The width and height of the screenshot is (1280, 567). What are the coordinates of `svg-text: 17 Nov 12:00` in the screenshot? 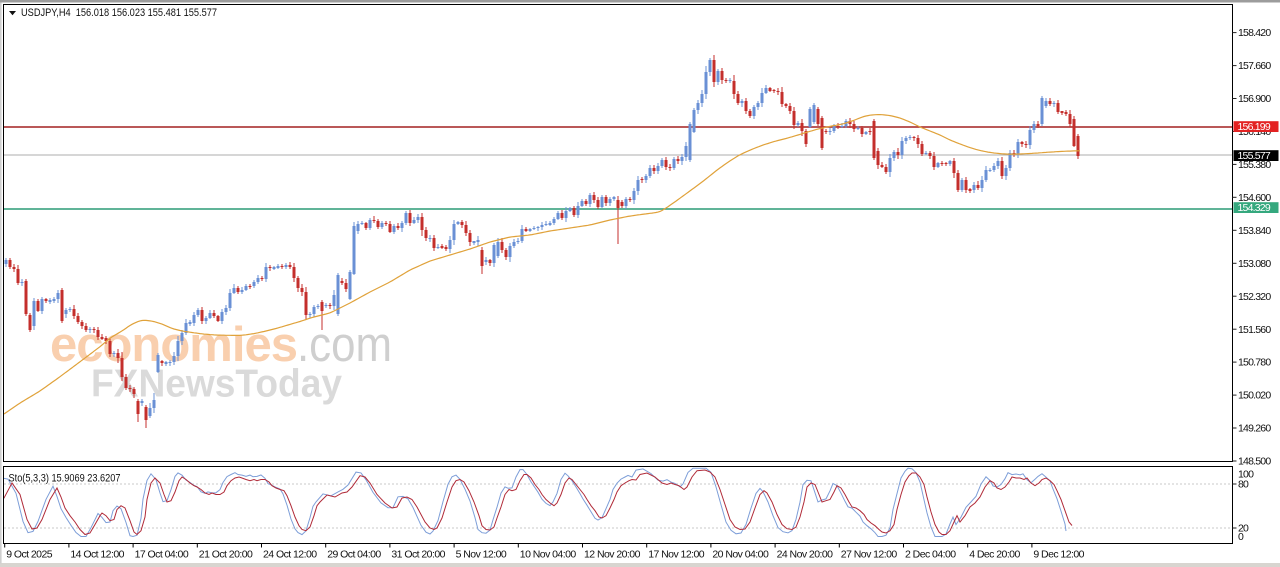 It's located at (676, 555).